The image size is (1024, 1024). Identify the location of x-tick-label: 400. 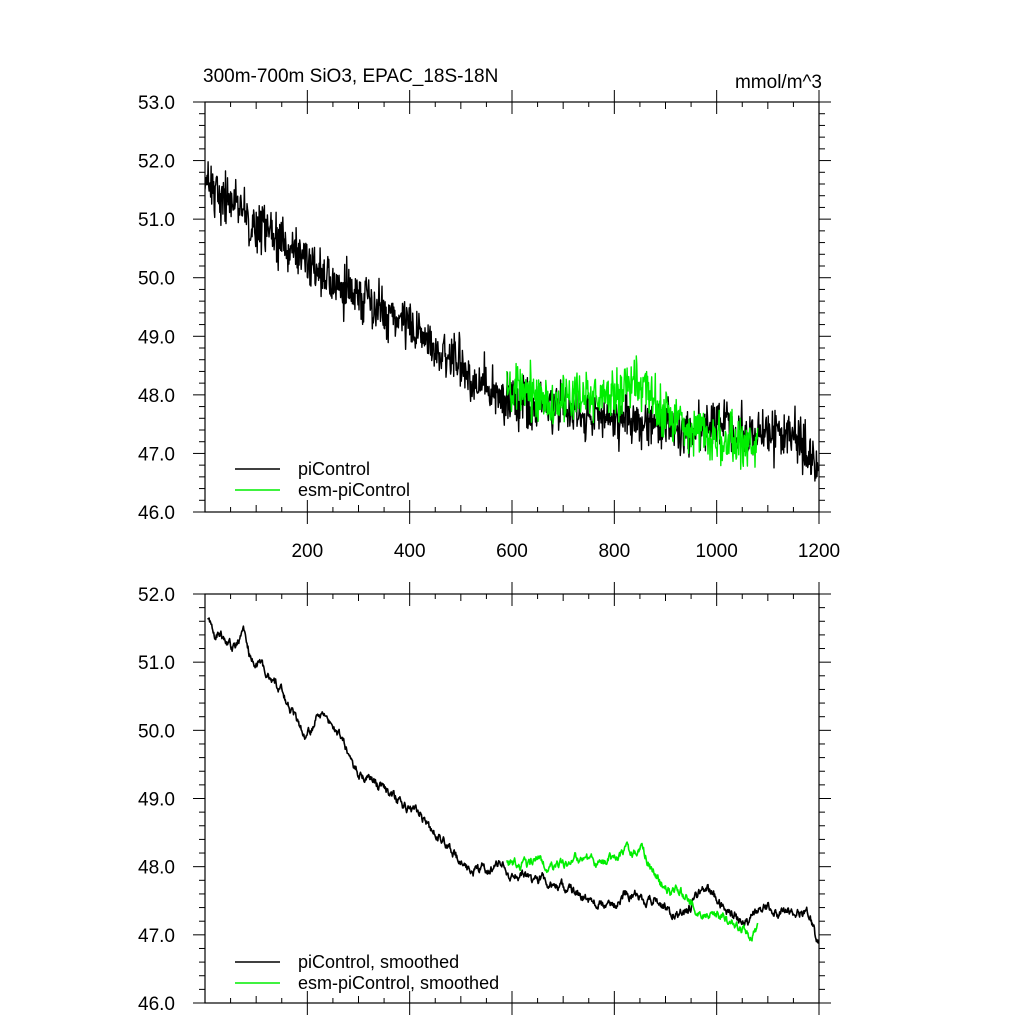
(410, 551).